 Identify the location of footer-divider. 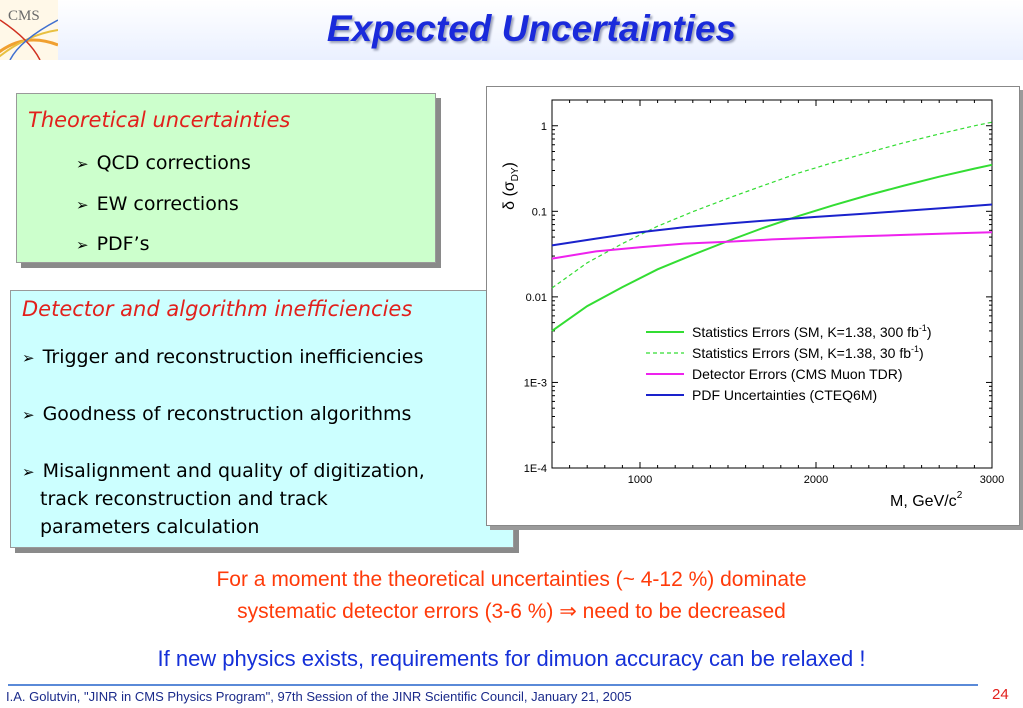
(493, 685).